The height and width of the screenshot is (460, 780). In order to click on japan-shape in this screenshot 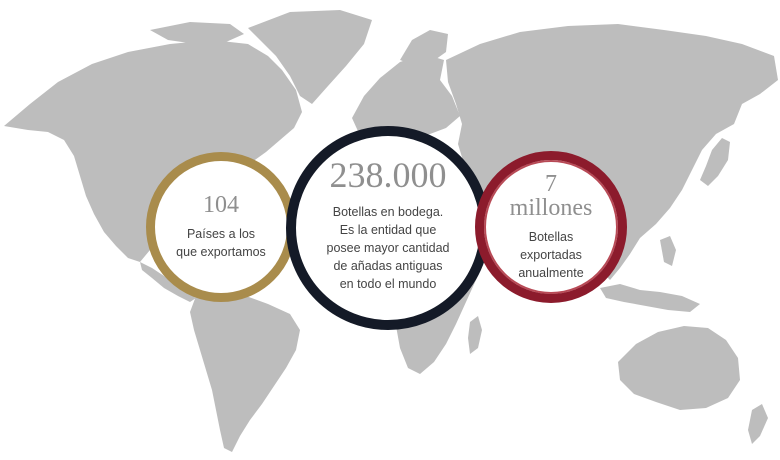, I will do `click(715, 162)`.